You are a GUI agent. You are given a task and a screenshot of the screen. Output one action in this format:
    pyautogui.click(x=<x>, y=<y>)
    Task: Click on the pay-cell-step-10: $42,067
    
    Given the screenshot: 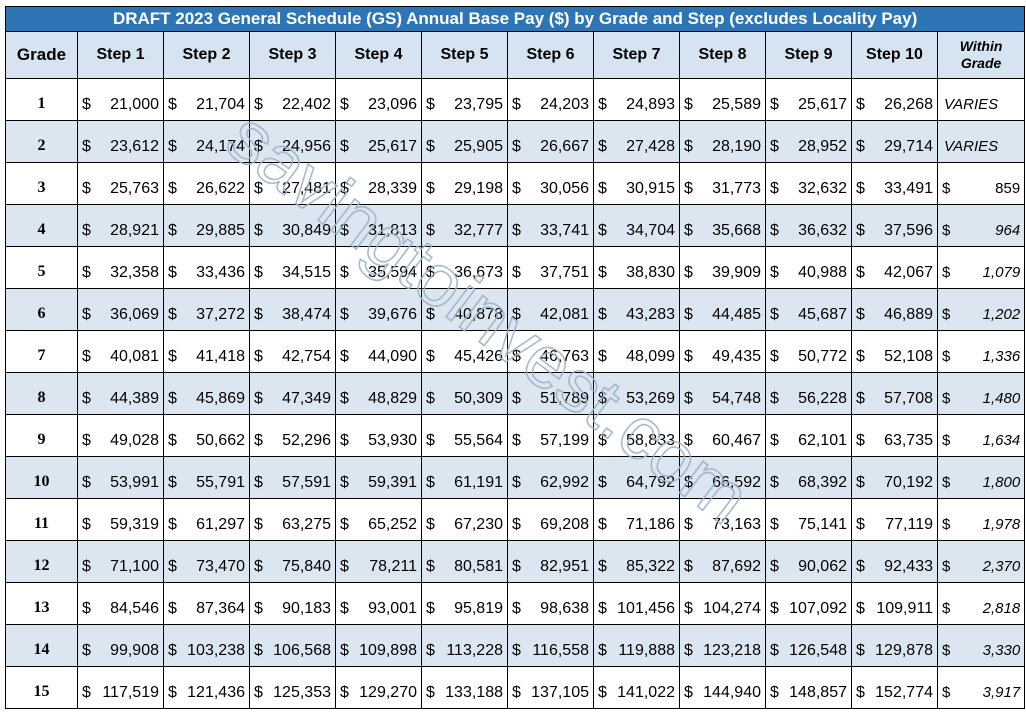 What is the action you would take?
    pyautogui.click(x=894, y=267)
    